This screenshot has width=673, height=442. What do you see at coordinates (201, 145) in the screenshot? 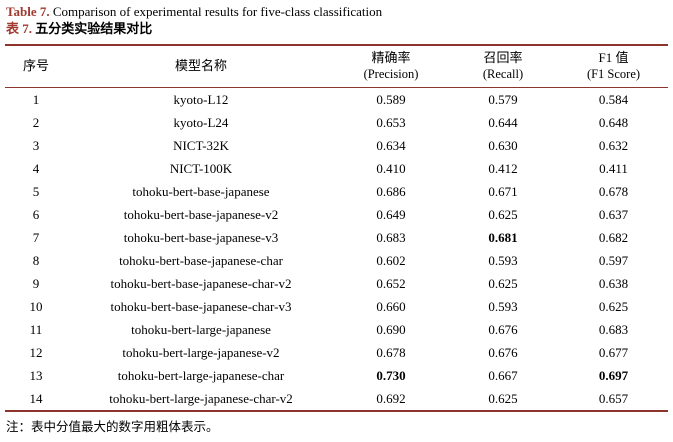
I see `model-name-cell: NICT-32K` at bounding box center [201, 145].